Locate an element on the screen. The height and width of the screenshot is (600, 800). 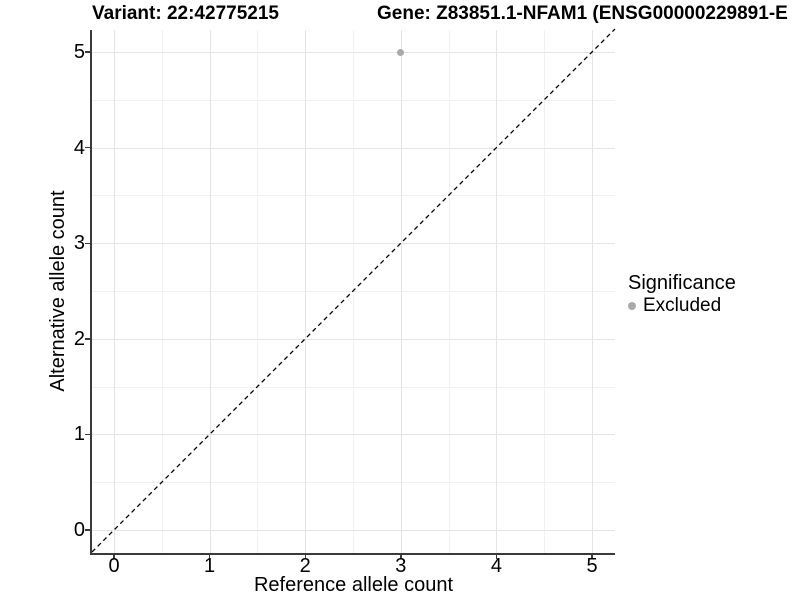
legend-title: Significance is located at coordinates (682, 283).